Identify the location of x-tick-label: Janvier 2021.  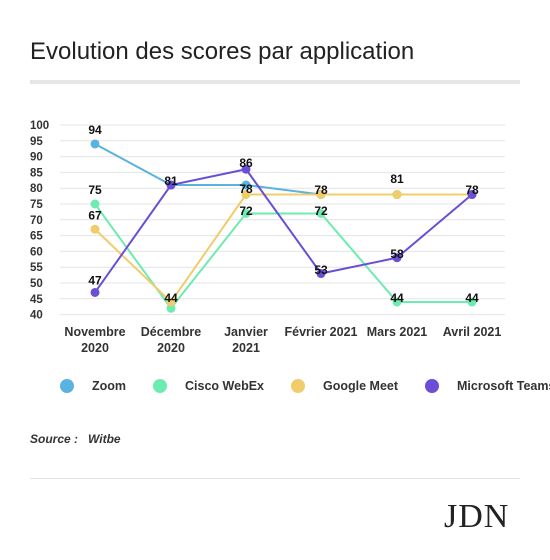
(246, 340).